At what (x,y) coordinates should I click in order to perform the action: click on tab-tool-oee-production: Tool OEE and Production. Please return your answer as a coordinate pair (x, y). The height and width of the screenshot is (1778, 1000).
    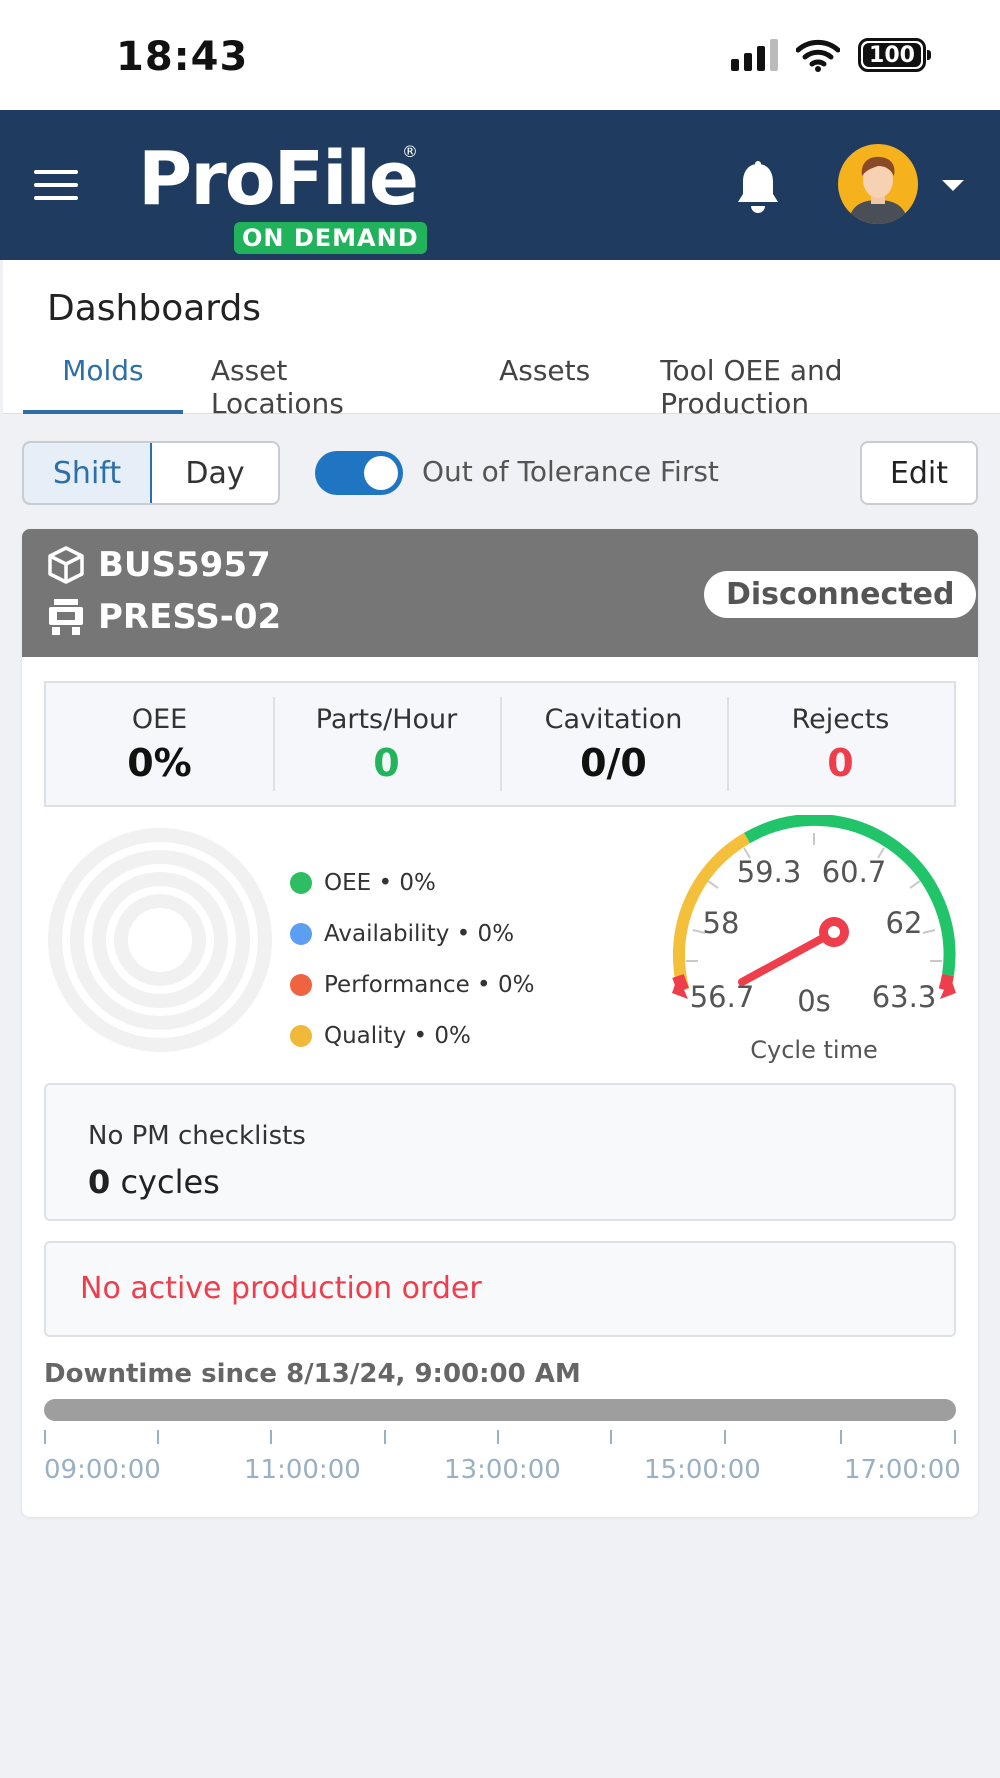
    Looking at the image, I should click on (751, 387).